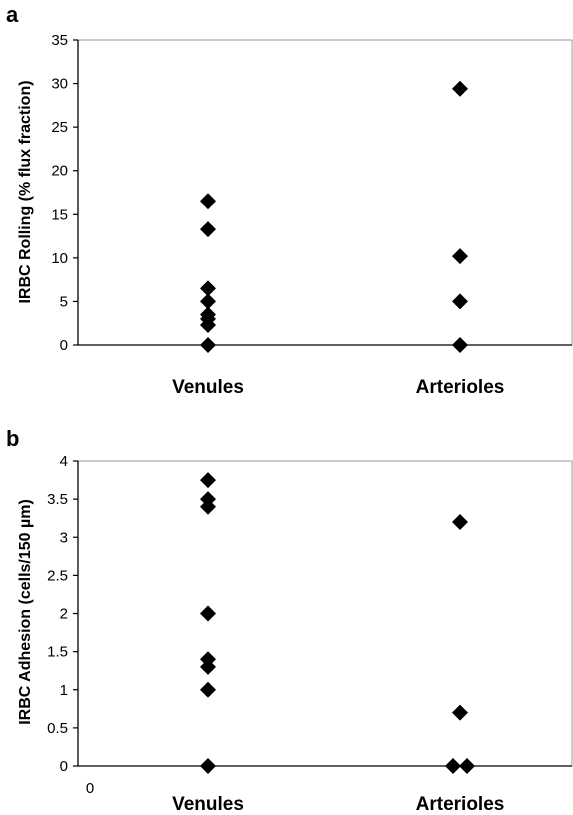 The height and width of the screenshot is (815, 573). Describe the element at coordinates (208, 387) in the screenshot. I see `panel-a-category-venules: Venules` at that location.